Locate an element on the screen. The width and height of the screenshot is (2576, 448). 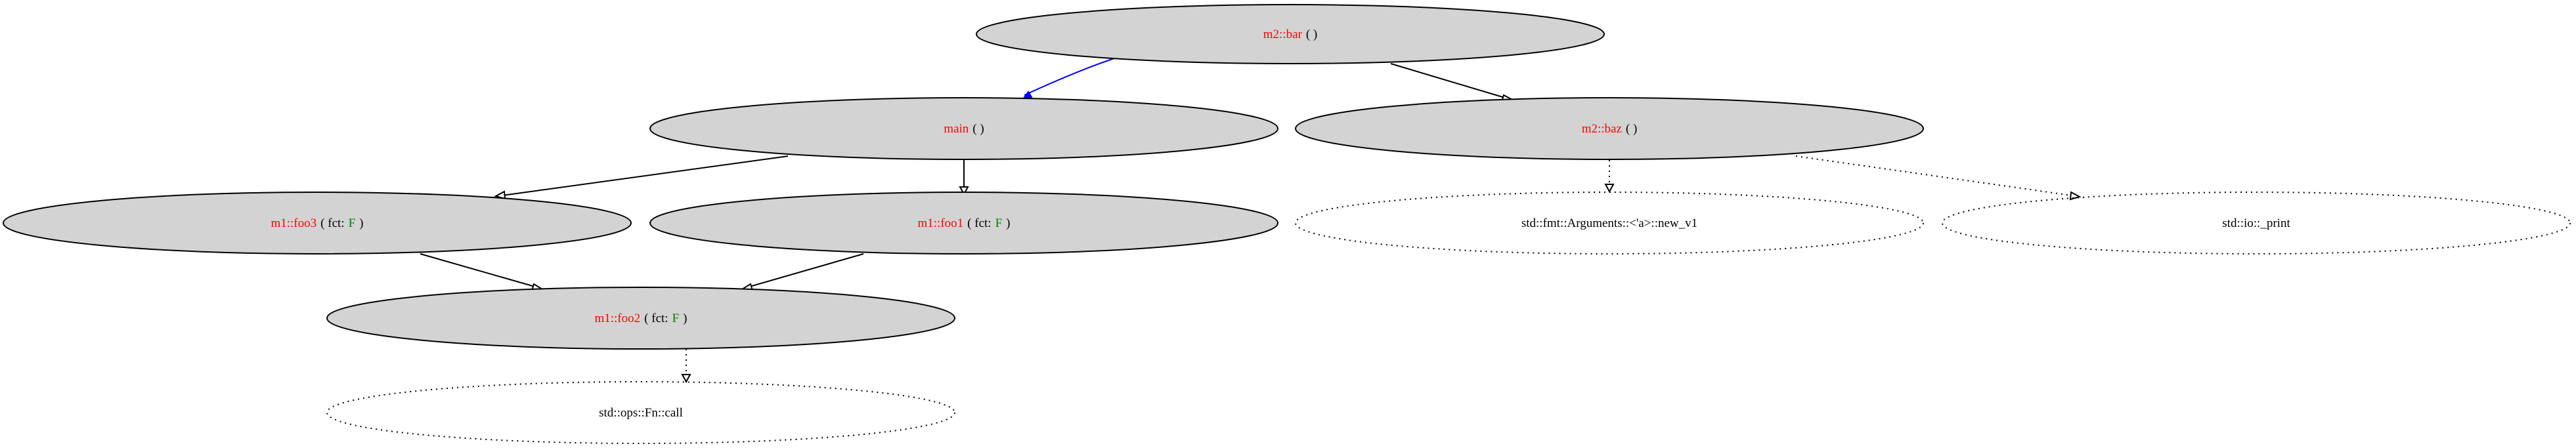
node-std-ops-fn-call: std::ops::Fn::call is located at coordinates (640, 412).